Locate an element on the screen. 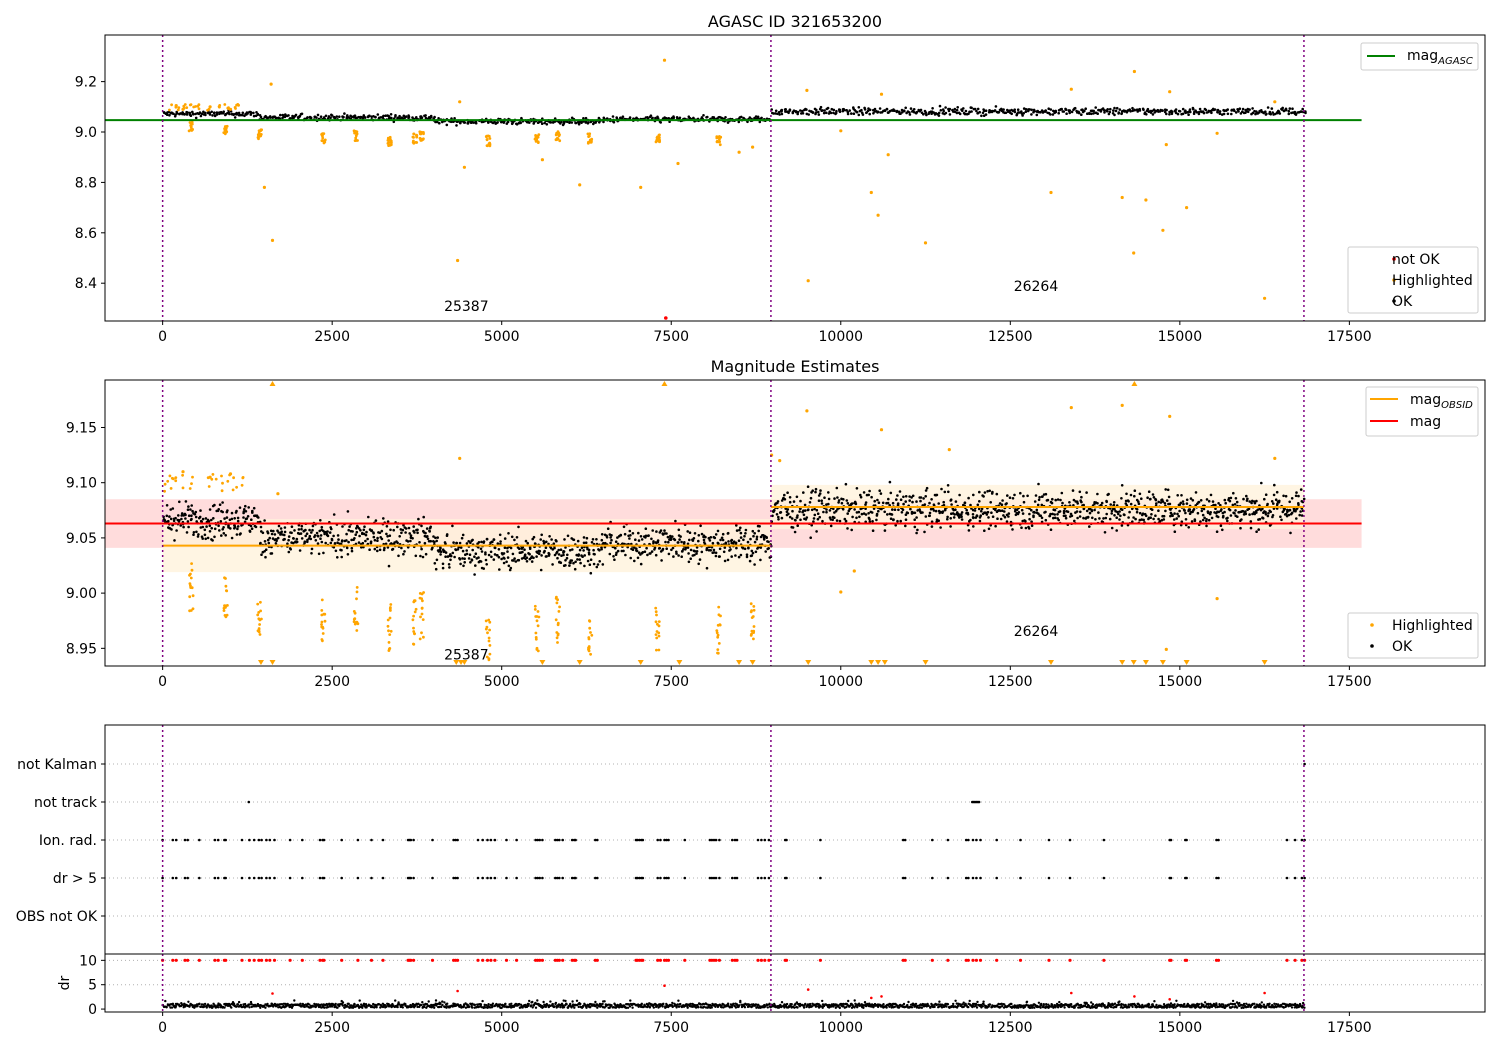 Image resolution: width=1500 pixels, height=1050 pixels. legend-label-not-ok: not OK is located at coordinates (1416, 260).